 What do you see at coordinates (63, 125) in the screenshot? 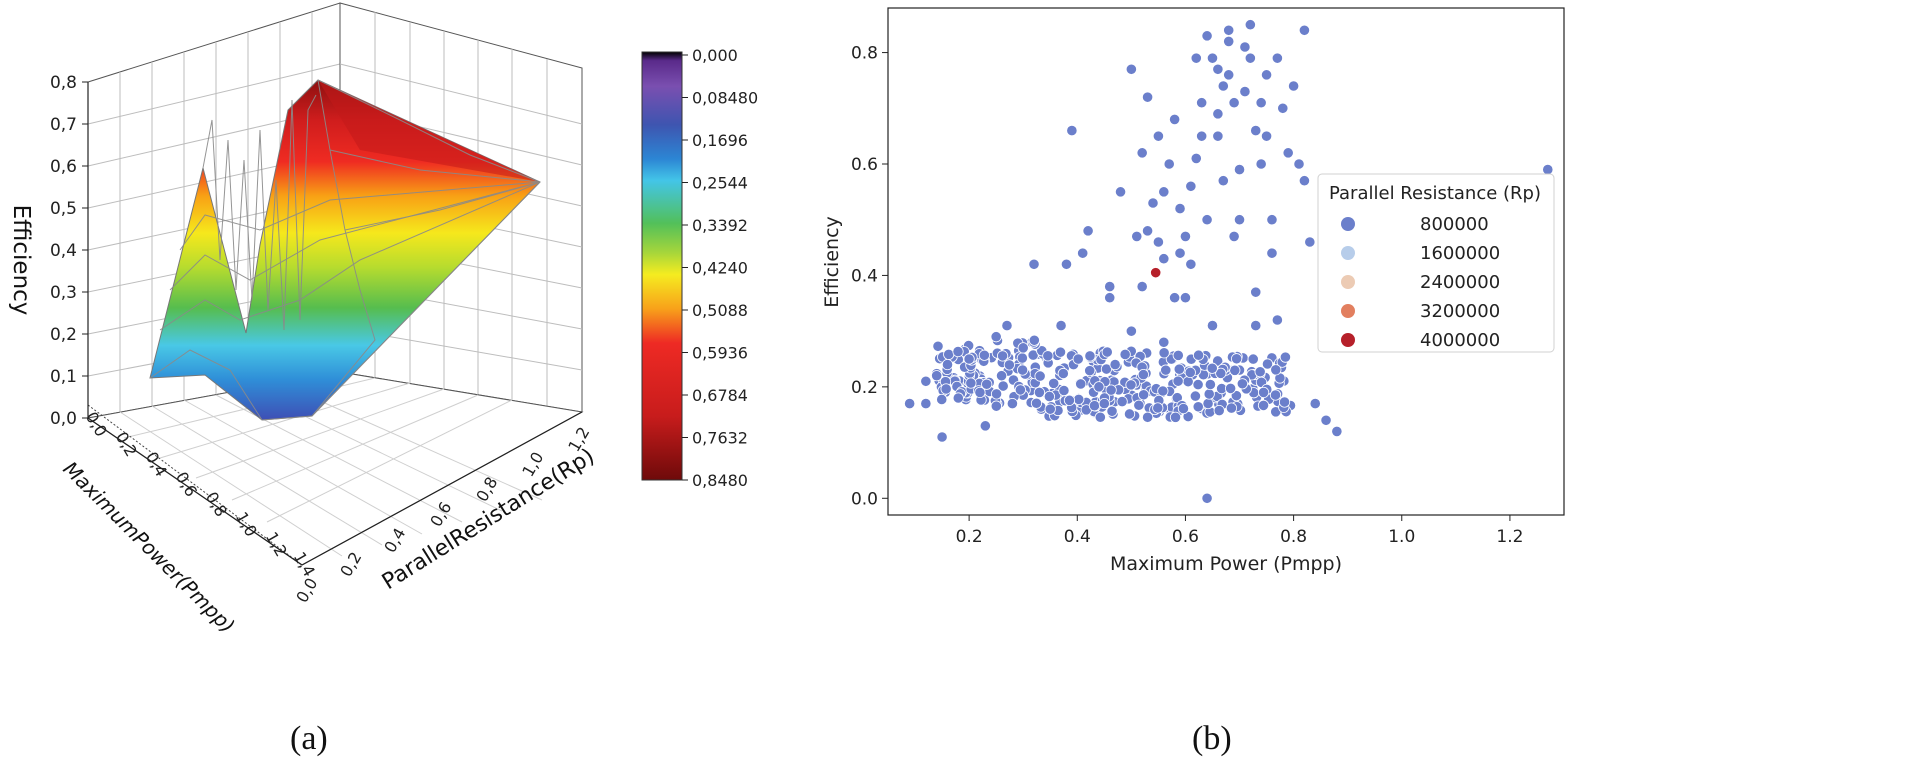
I see `z-tick: 0,7` at bounding box center [63, 125].